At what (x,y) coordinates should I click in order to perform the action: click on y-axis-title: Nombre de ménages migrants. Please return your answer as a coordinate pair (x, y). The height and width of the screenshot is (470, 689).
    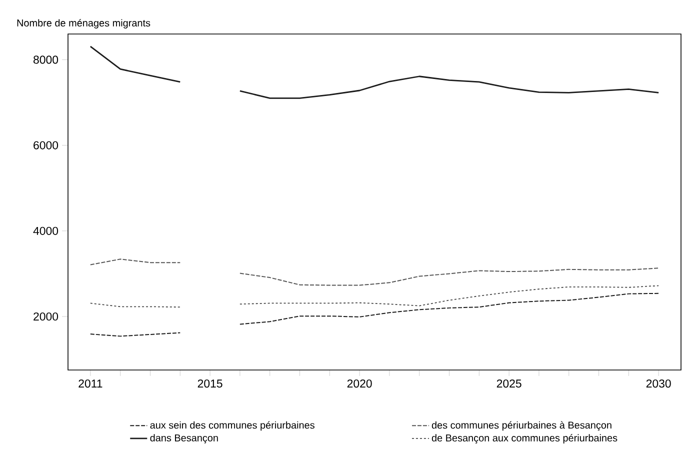
    Looking at the image, I should click on (83, 23).